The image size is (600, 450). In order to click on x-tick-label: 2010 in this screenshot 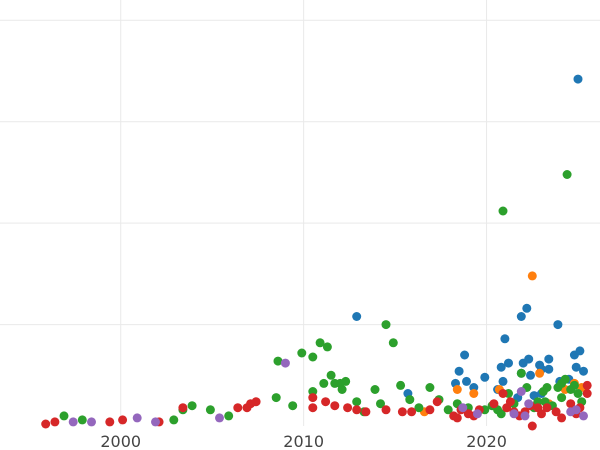, I will do `click(303, 441)`.